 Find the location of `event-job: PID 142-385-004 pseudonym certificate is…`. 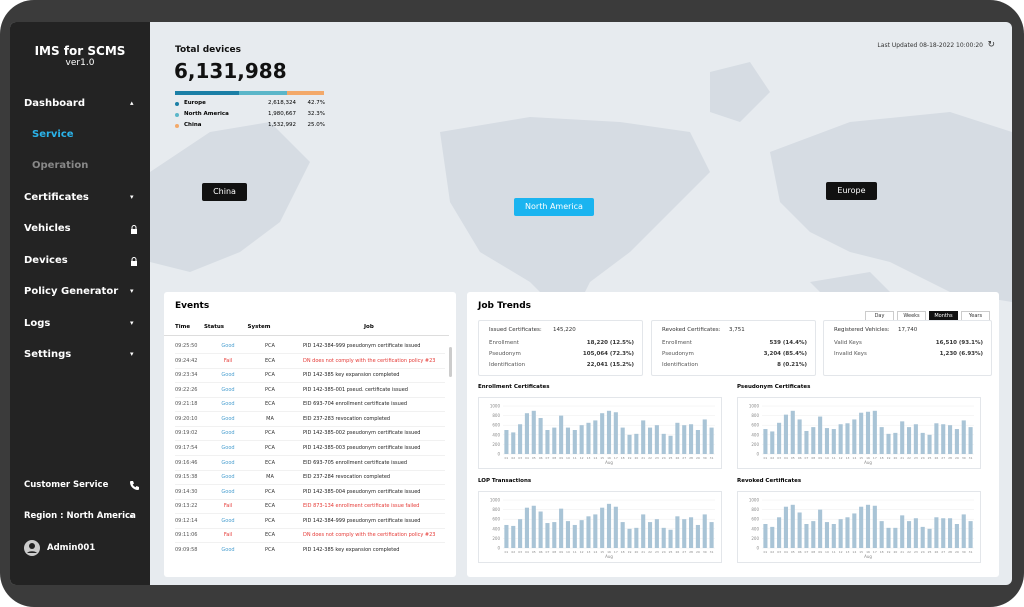

event-job: PID 142-385-004 pseudonym certificate is… is located at coordinates (362, 491).